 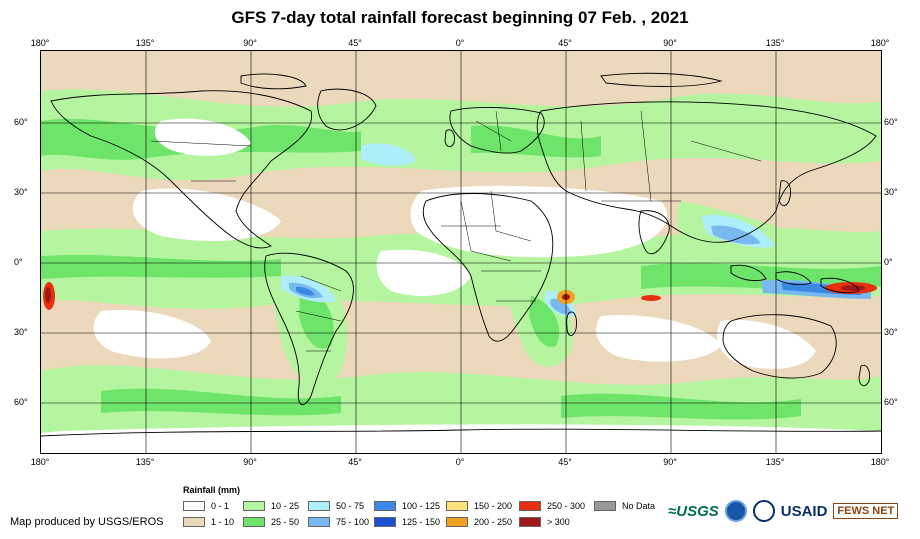 What do you see at coordinates (866, 511) in the screenshot?
I see `fews-net-logo: FEWS NET` at bounding box center [866, 511].